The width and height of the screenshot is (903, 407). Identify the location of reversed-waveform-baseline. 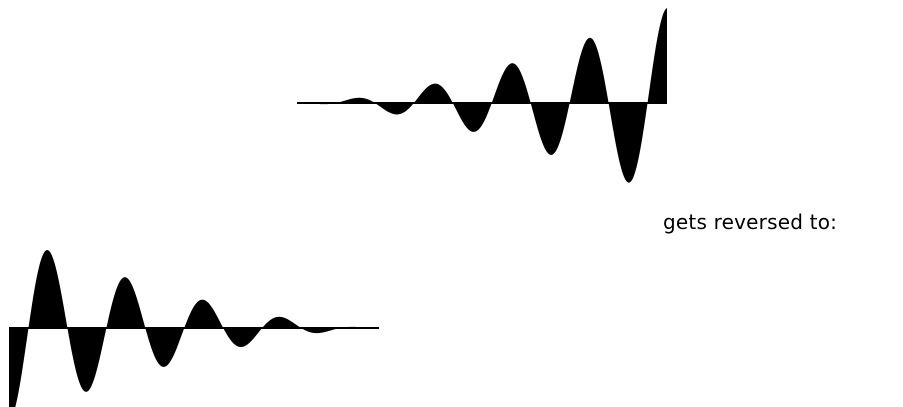
(194, 328).